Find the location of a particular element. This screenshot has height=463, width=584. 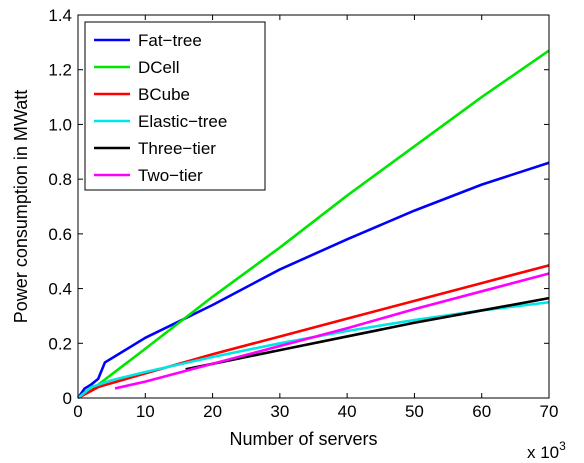

x-axis-label: Number of servers is located at coordinates (303, 439).